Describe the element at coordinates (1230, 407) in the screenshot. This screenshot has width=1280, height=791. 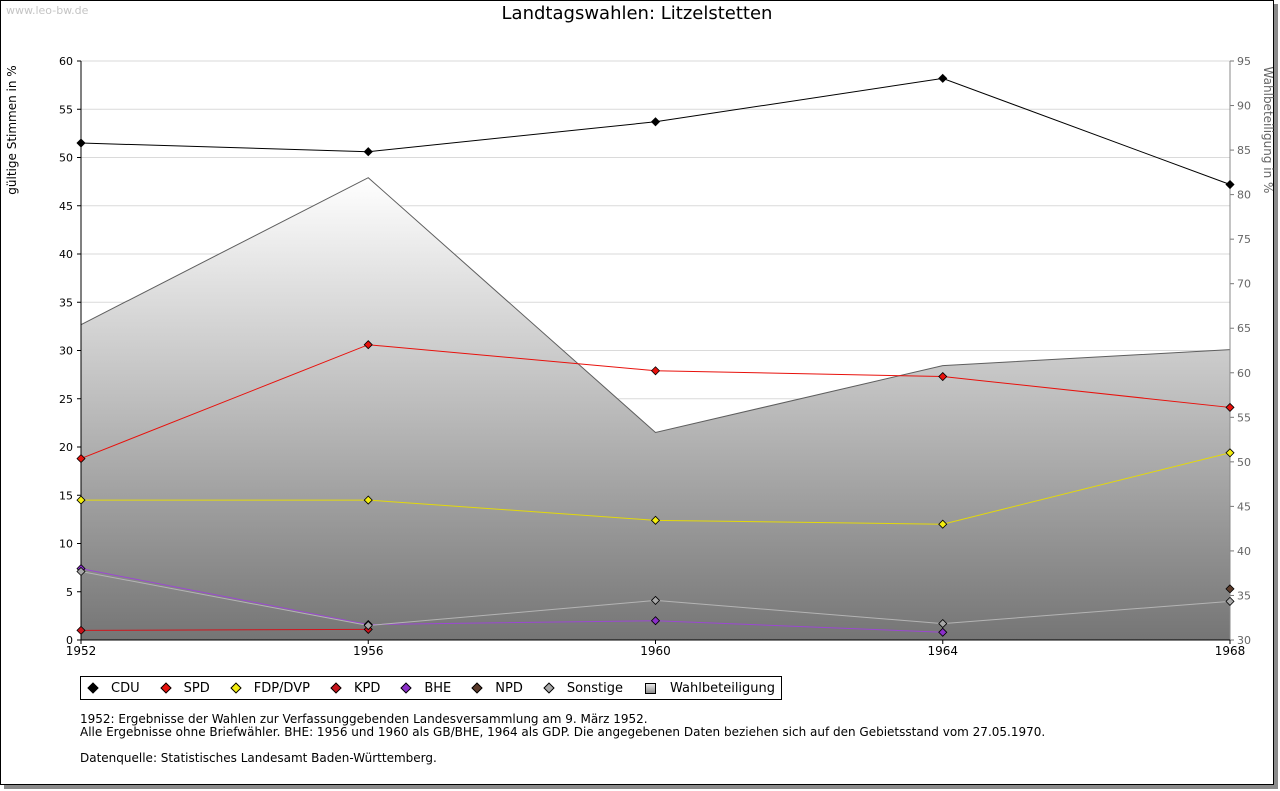
I see `point-spd-1968` at that location.